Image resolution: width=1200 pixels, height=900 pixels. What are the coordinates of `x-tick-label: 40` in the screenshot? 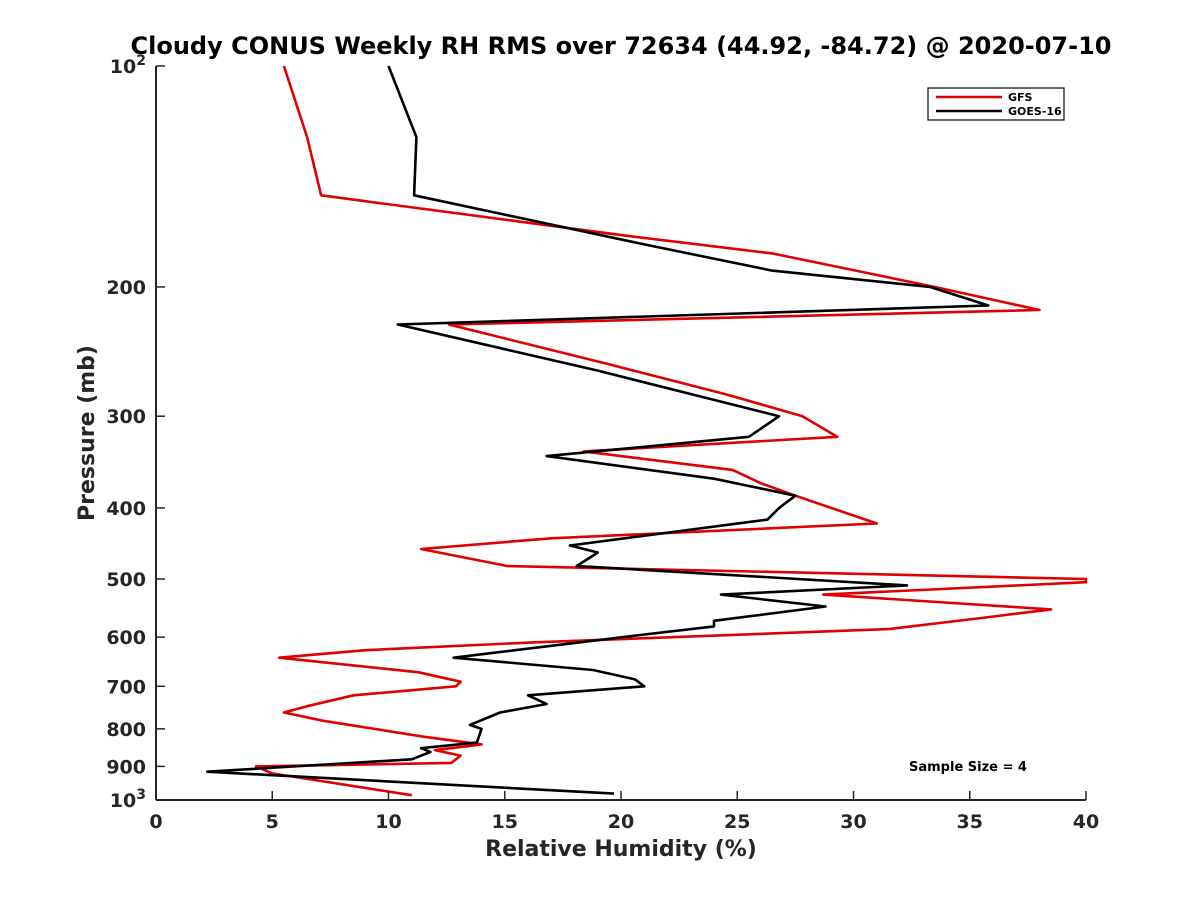 It's located at (1086, 822).